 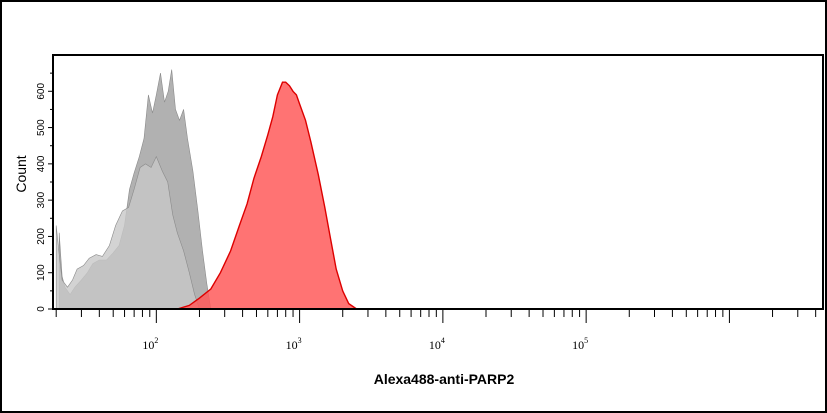 I want to click on x-tick-label: 10², so click(x=150, y=344).